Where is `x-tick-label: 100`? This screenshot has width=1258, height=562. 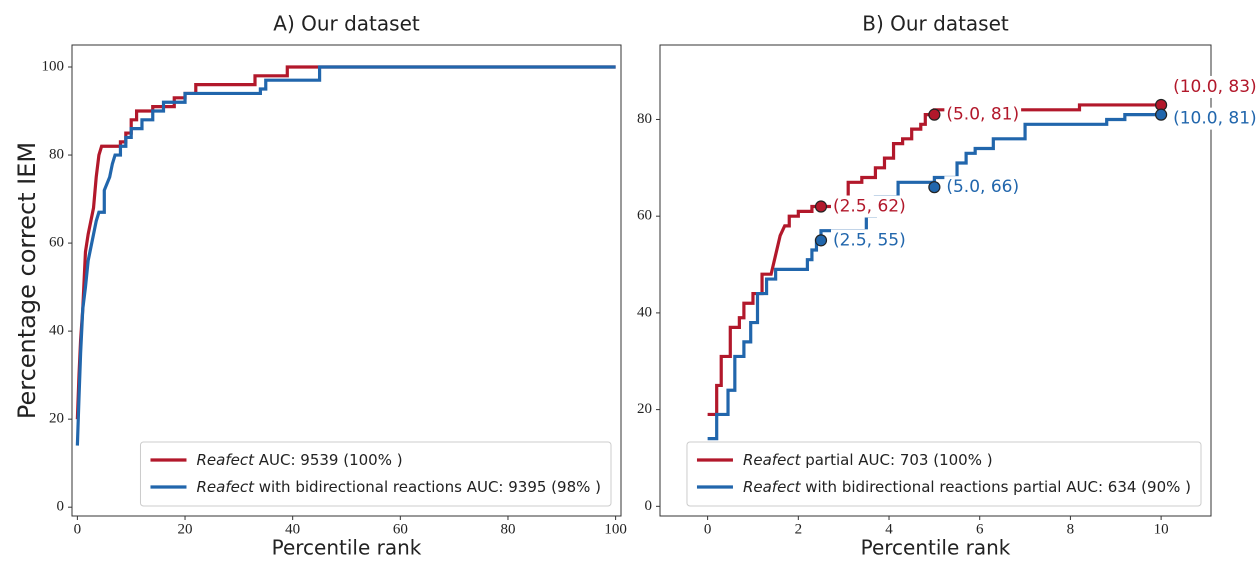
x-tick-label: 100 is located at coordinates (615, 529).